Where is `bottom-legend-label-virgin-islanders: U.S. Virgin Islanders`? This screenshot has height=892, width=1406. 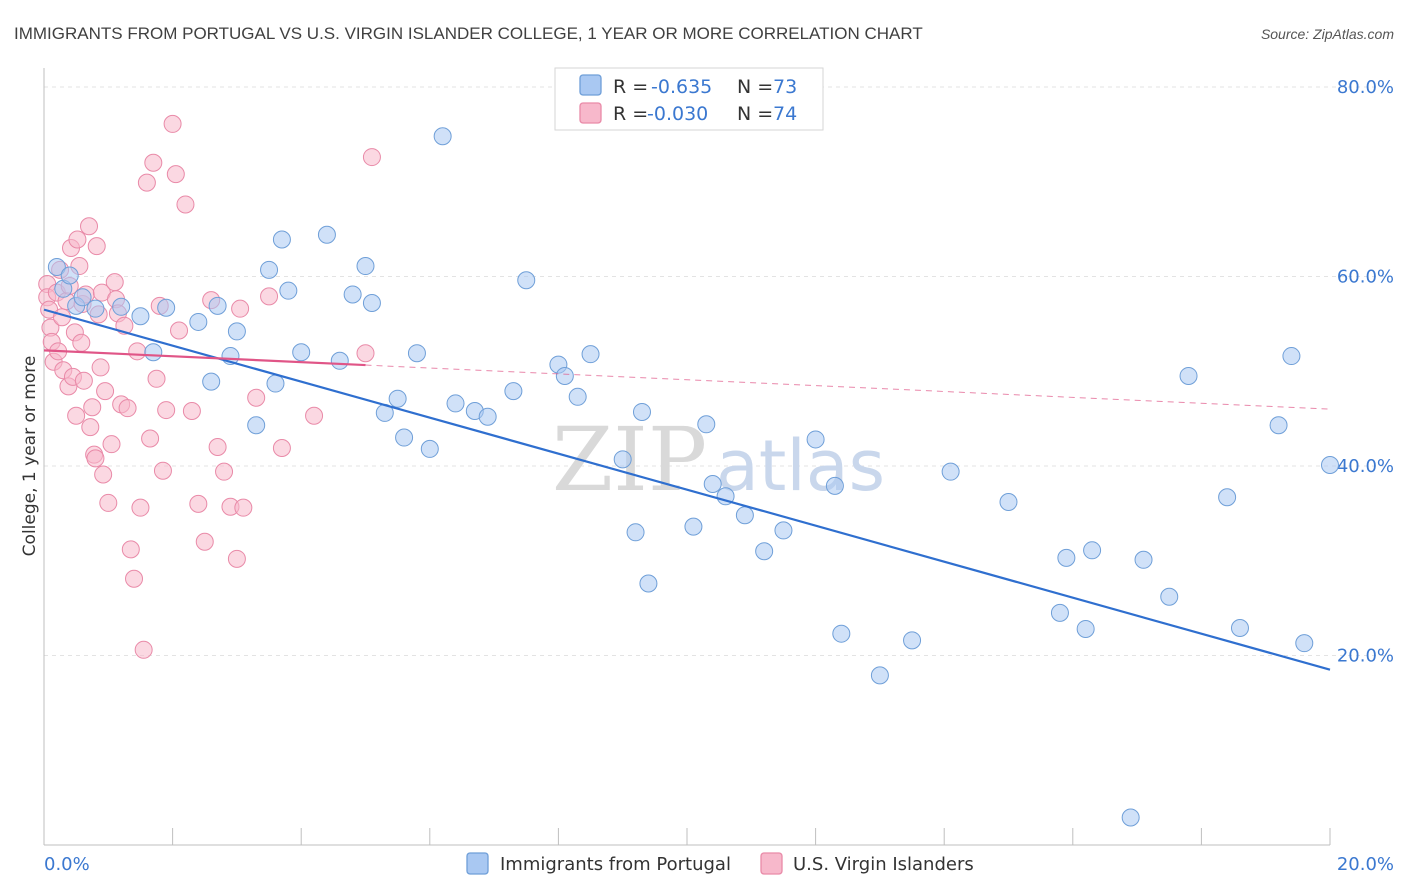 bottom-legend-label-virgin-islanders: U.S. Virgin Islanders is located at coordinates (883, 864).